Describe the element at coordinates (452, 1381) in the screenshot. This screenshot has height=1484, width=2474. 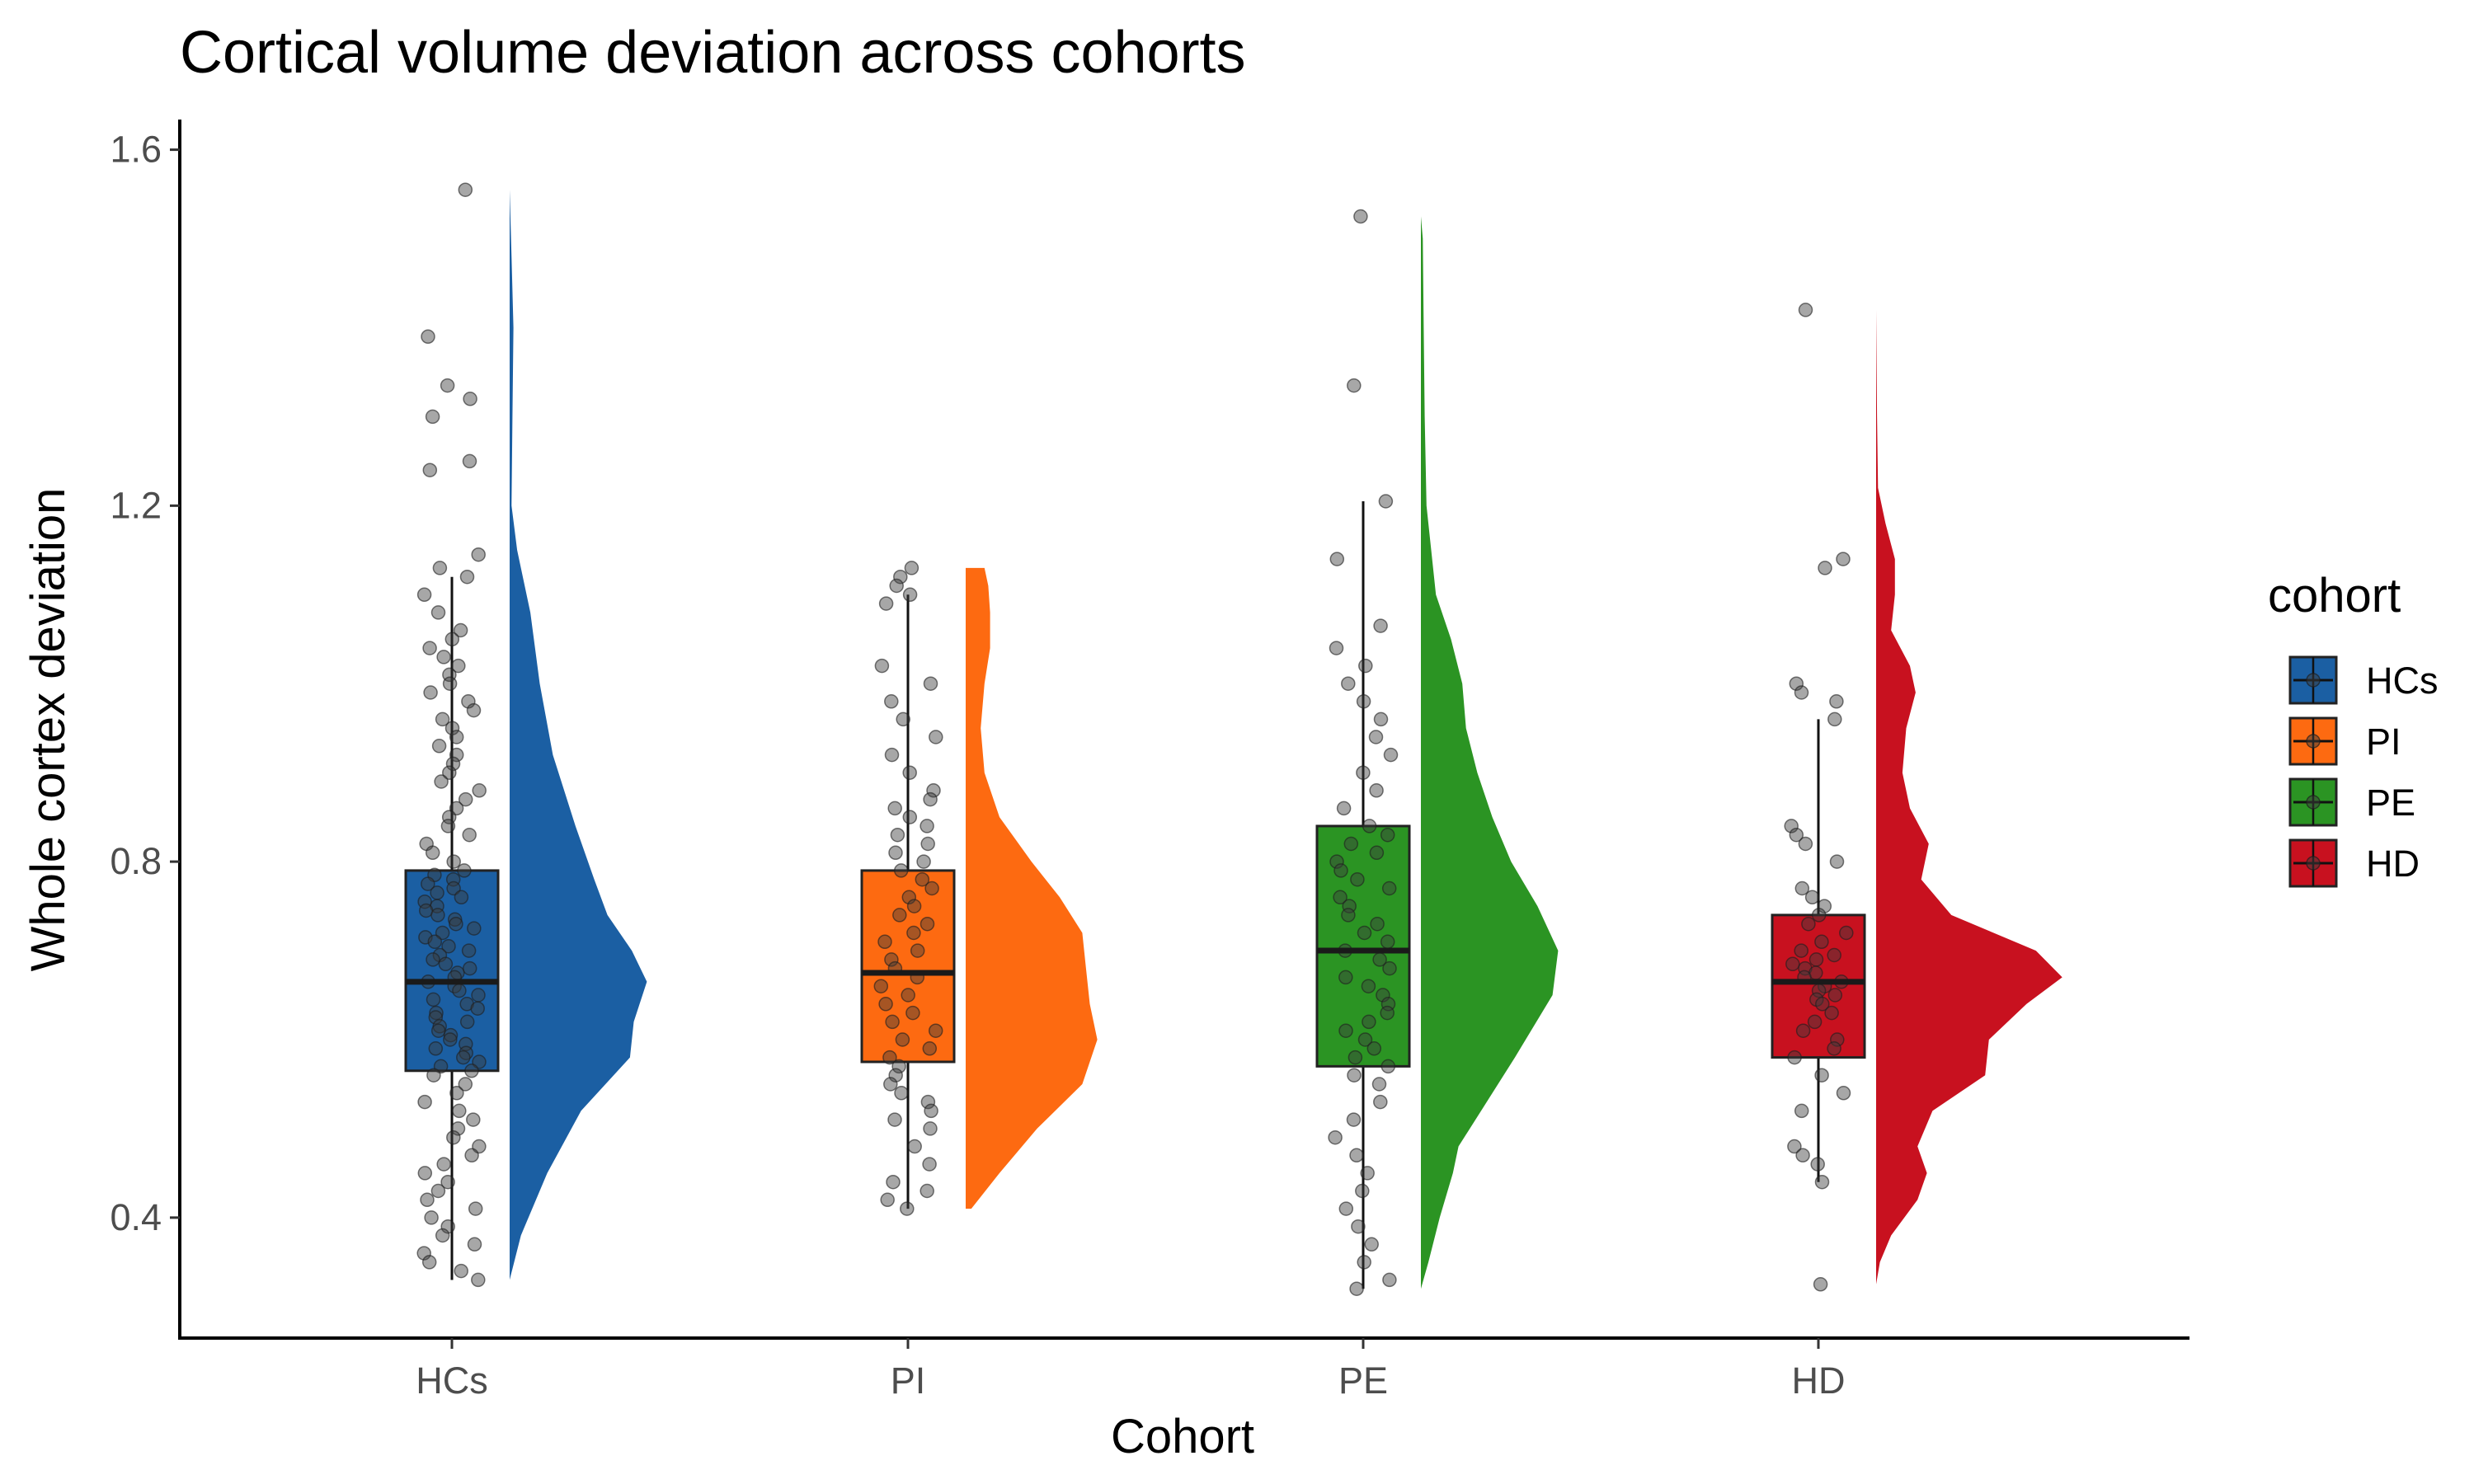
I see `x-tick-label: HCs` at that location.